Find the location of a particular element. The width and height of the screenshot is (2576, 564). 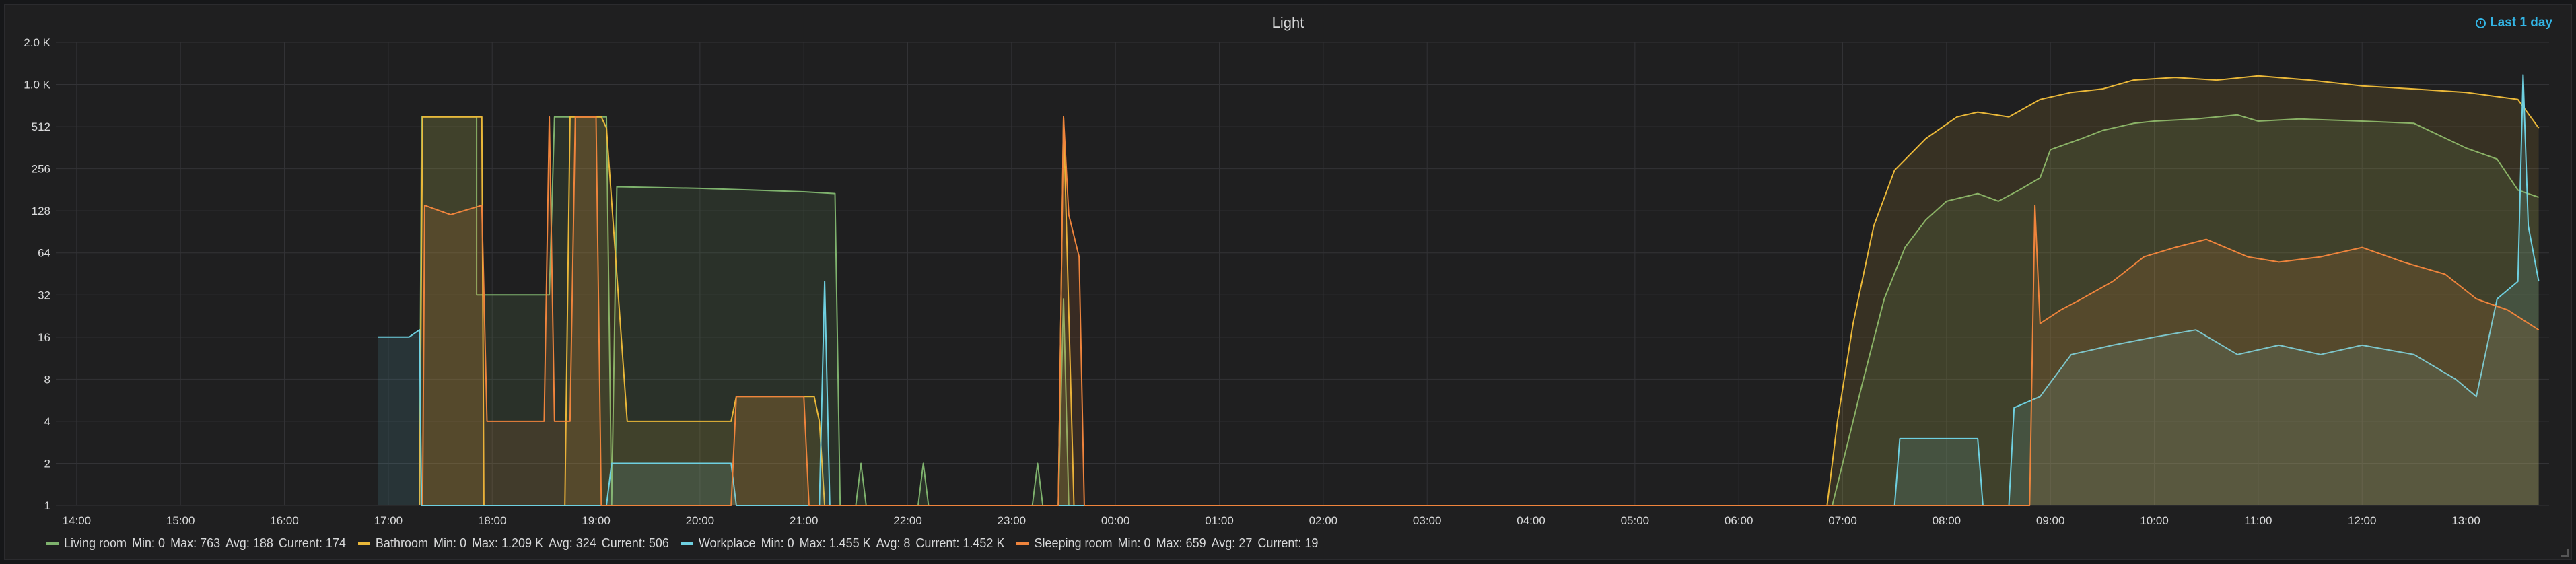

y-tick-label: 2.0 K is located at coordinates (37, 42).